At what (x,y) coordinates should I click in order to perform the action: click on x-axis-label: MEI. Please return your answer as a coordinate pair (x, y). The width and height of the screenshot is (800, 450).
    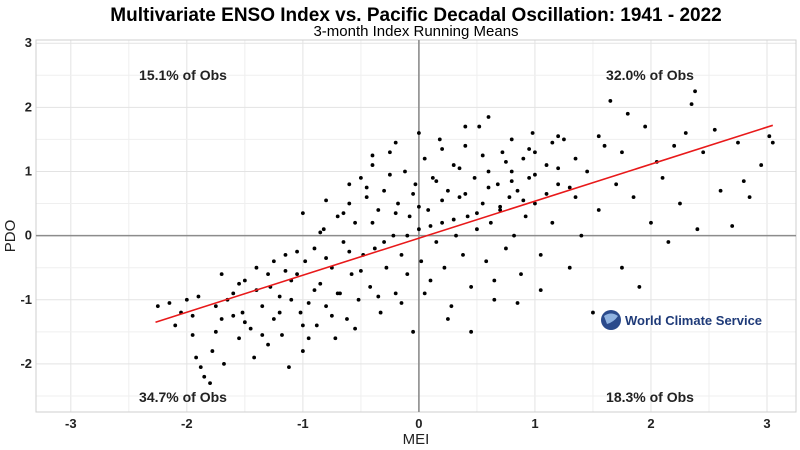
    Looking at the image, I should click on (416, 439).